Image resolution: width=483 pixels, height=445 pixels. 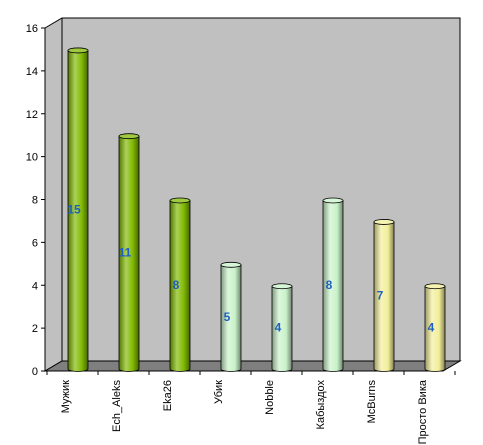 I want to click on category-label: McBurns, so click(x=372, y=402).